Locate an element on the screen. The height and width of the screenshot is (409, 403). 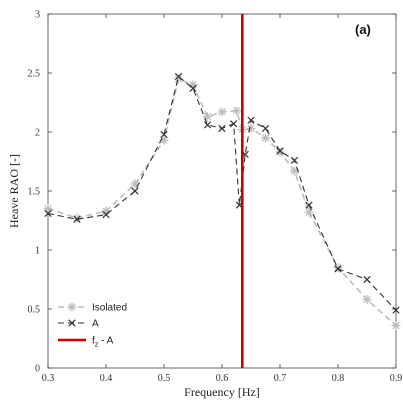
y-tick-label: 3 is located at coordinates (37, 15).